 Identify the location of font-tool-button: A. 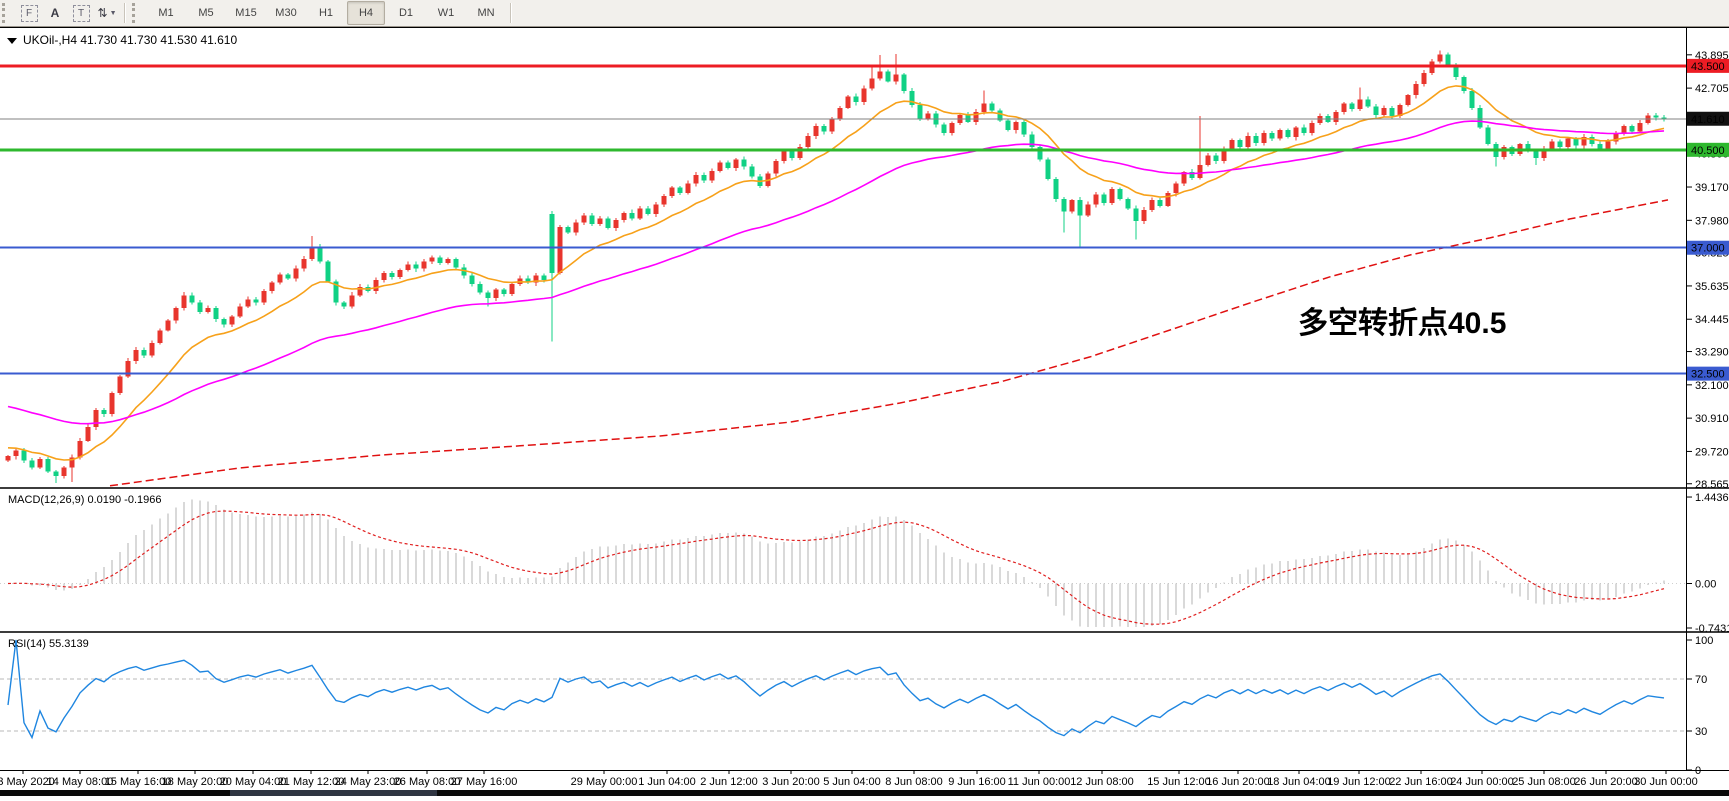
(55, 13).